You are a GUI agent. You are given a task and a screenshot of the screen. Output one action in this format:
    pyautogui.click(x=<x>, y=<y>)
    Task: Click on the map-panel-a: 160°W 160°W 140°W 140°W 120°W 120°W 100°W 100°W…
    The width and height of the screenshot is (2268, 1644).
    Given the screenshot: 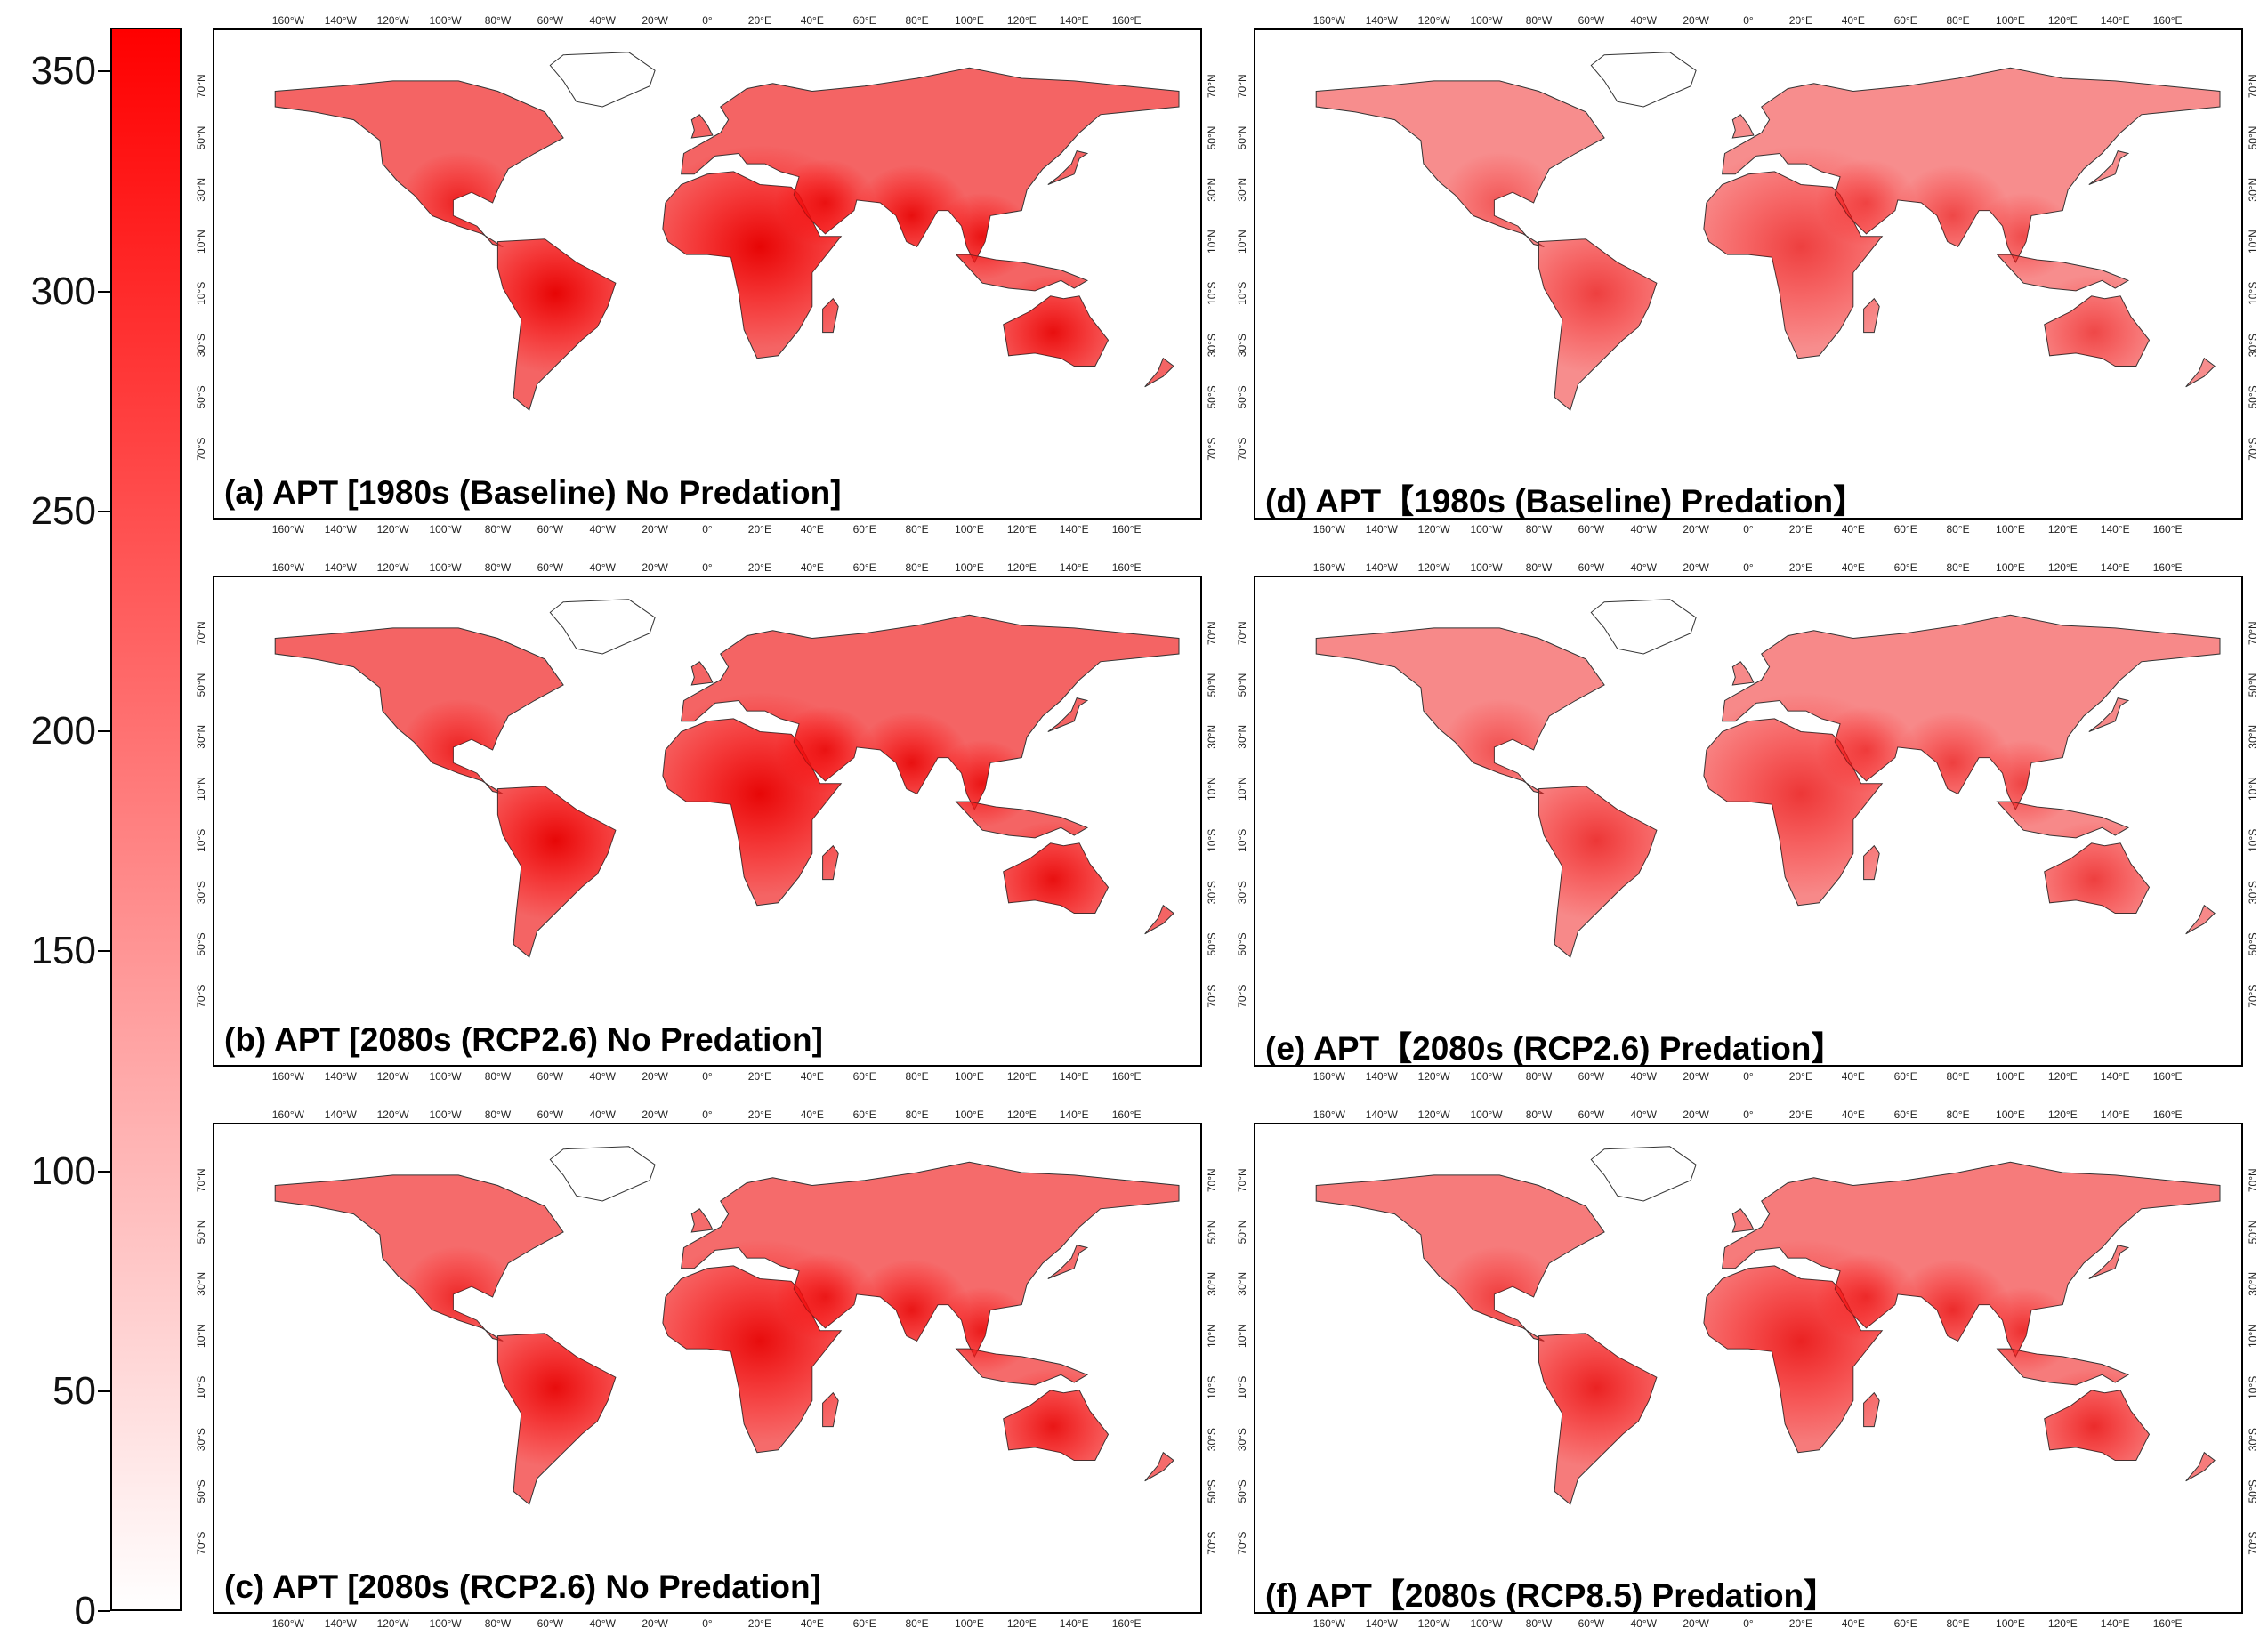 What is the action you would take?
    pyautogui.click(x=706, y=275)
    